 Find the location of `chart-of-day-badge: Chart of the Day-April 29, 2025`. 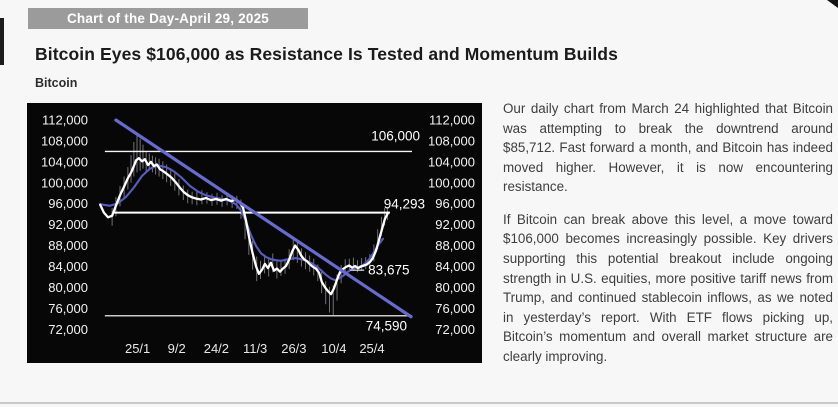

chart-of-day-badge: Chart of the Day-April 29, 2025 is located at coordinates (168, 18).